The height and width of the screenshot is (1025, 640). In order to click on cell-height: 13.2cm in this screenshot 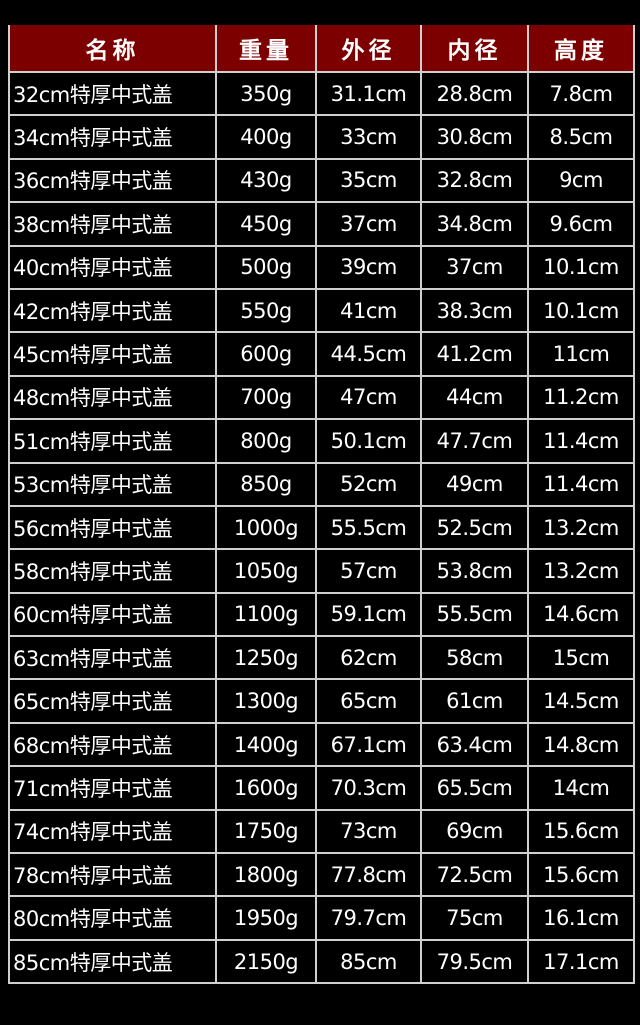, I will do `click(581, 571)`.